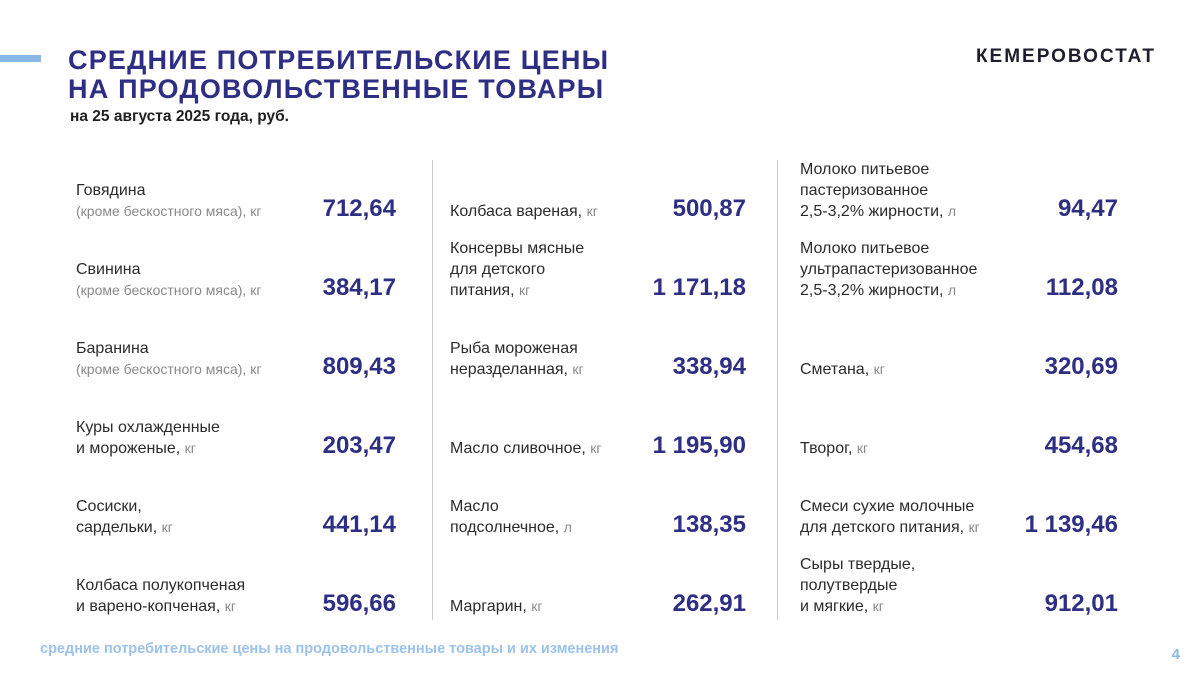 This screenshot has width=1200, height=675. Describe the element at coordinates (842, 606) in the screenshot. I see `product-name-line: и мягкие, кг` at that location.